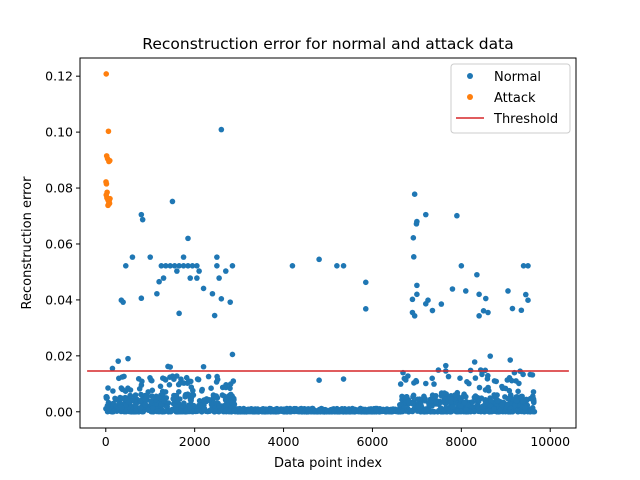 The image size is (640, 480). What do you see at coordinates (525, 119) in the screenshot?
I see `legend-threshold-label: Threshold` at bounding box center [525, 119].